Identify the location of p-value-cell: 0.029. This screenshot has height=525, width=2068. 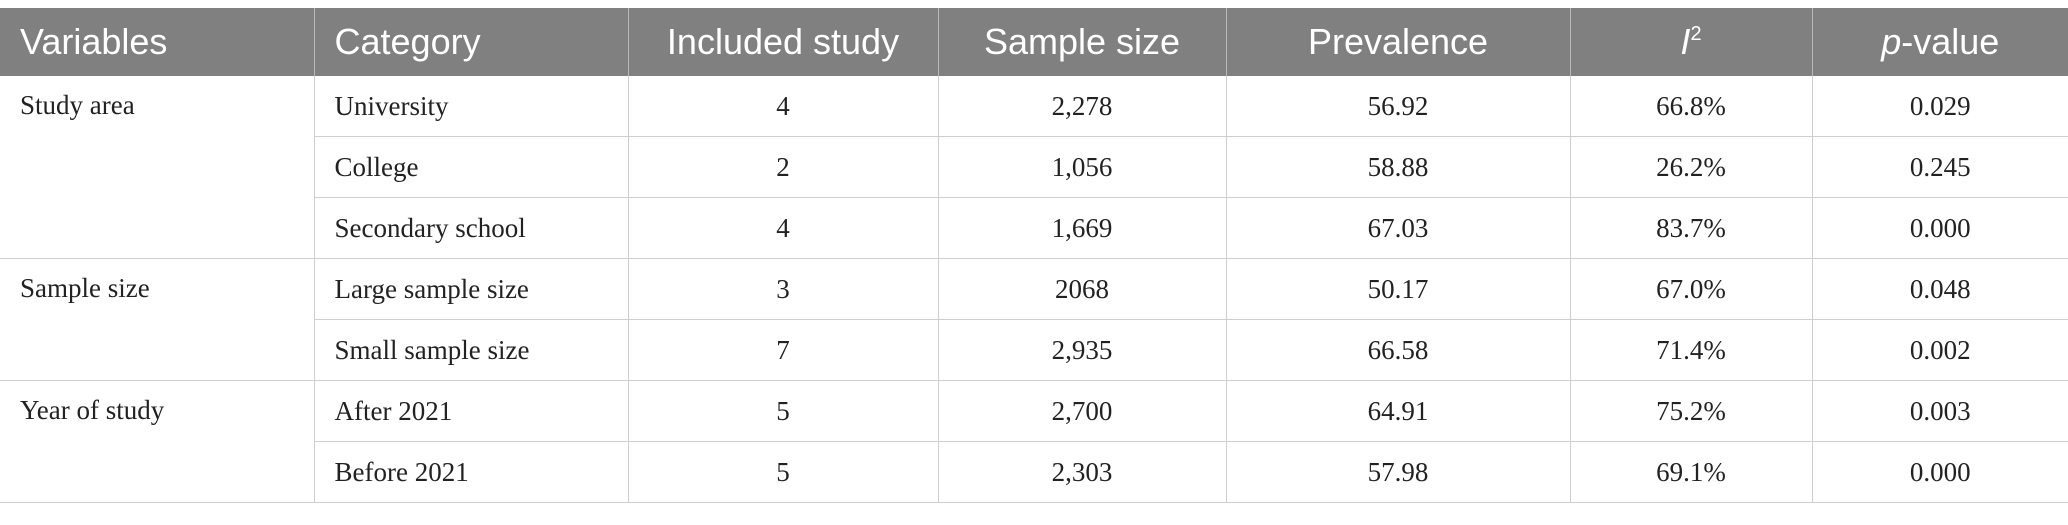
(1940, 106).